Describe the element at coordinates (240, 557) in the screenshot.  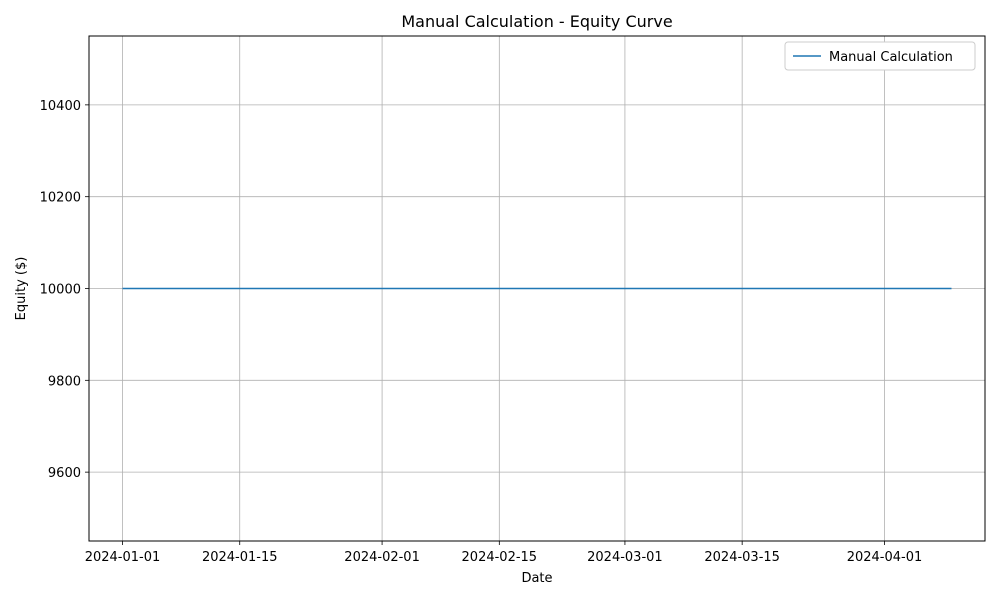
I see `x-tick-label: 2024-01-15` at that location.